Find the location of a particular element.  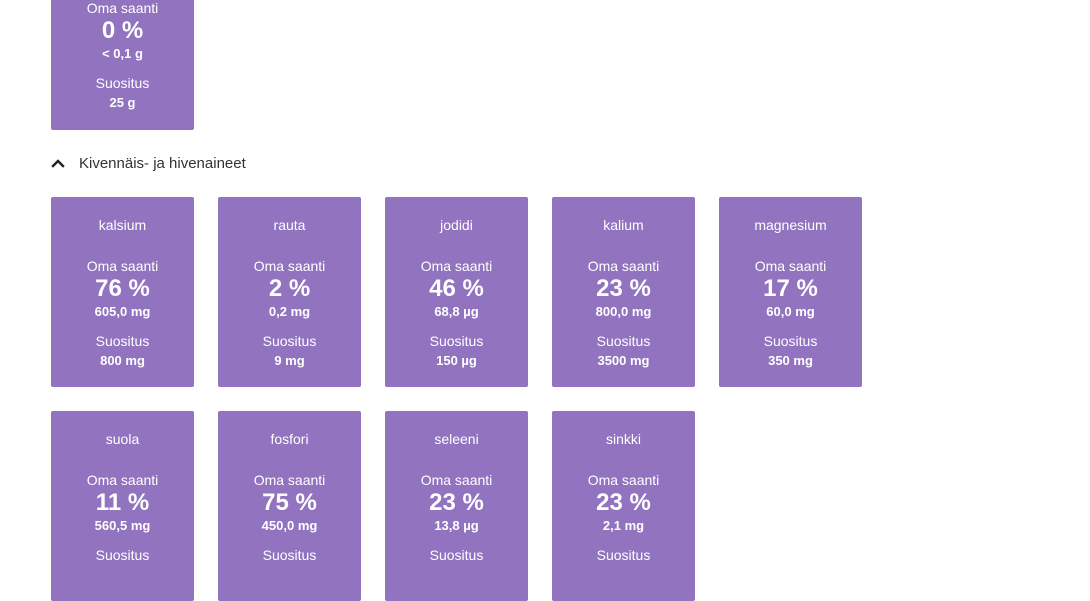

intake-percent: 2 % is located at coordinates (289, 288).